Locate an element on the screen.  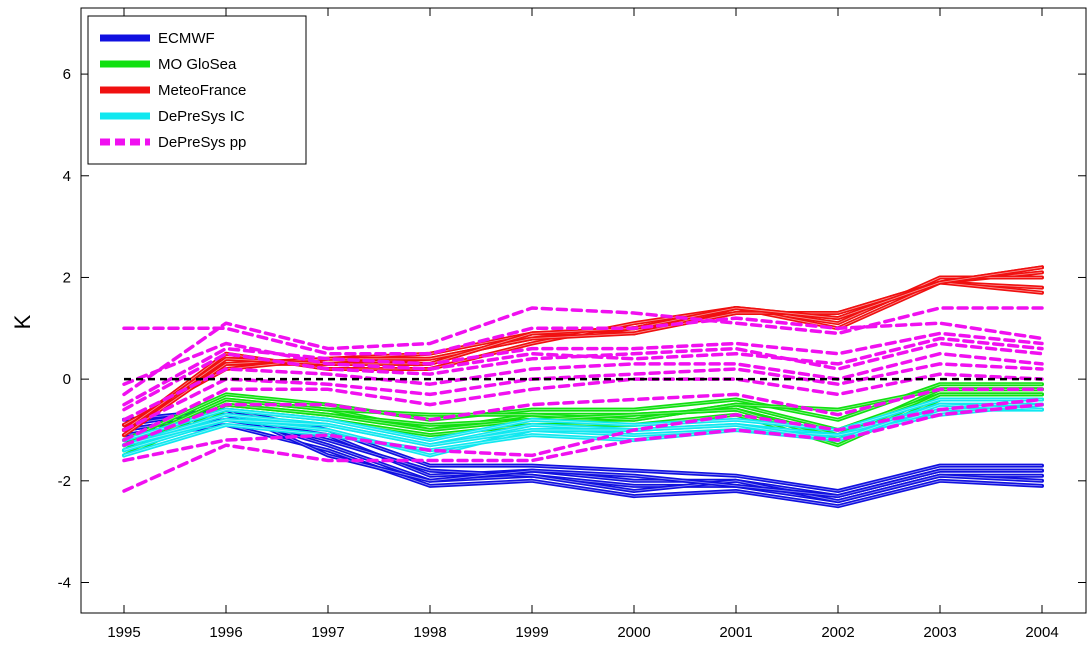
y-tick-label: 6 is located at coordinates (67, 74).